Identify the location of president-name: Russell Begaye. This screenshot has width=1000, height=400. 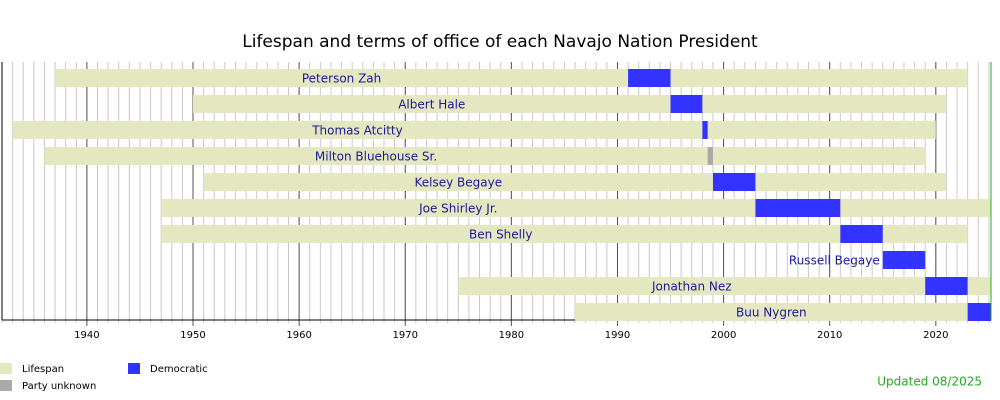
(834, 261).